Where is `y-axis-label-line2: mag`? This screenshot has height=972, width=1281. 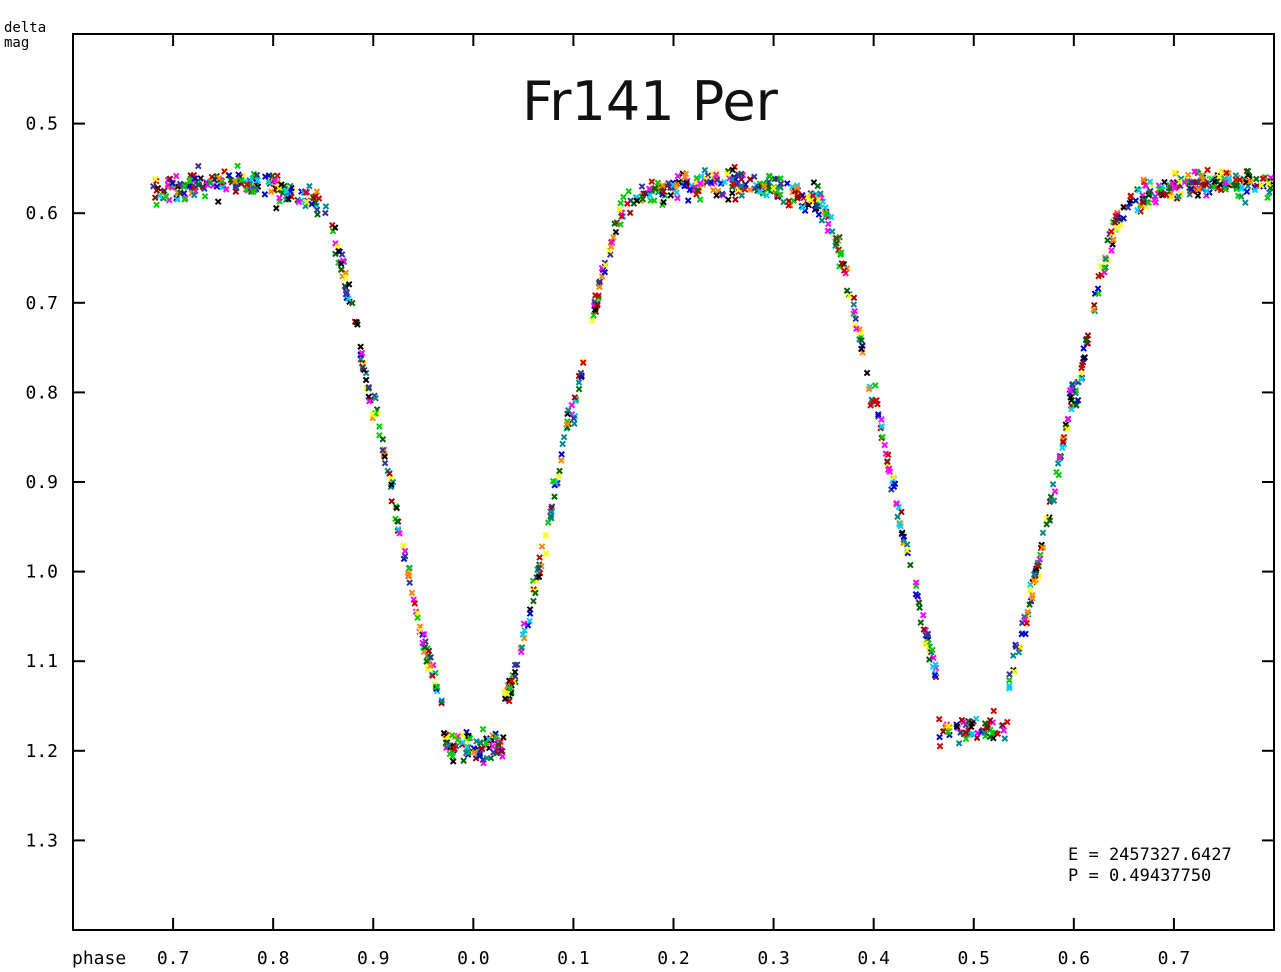 y-axis-label-line2: mag is located at coordinates (16, 43).